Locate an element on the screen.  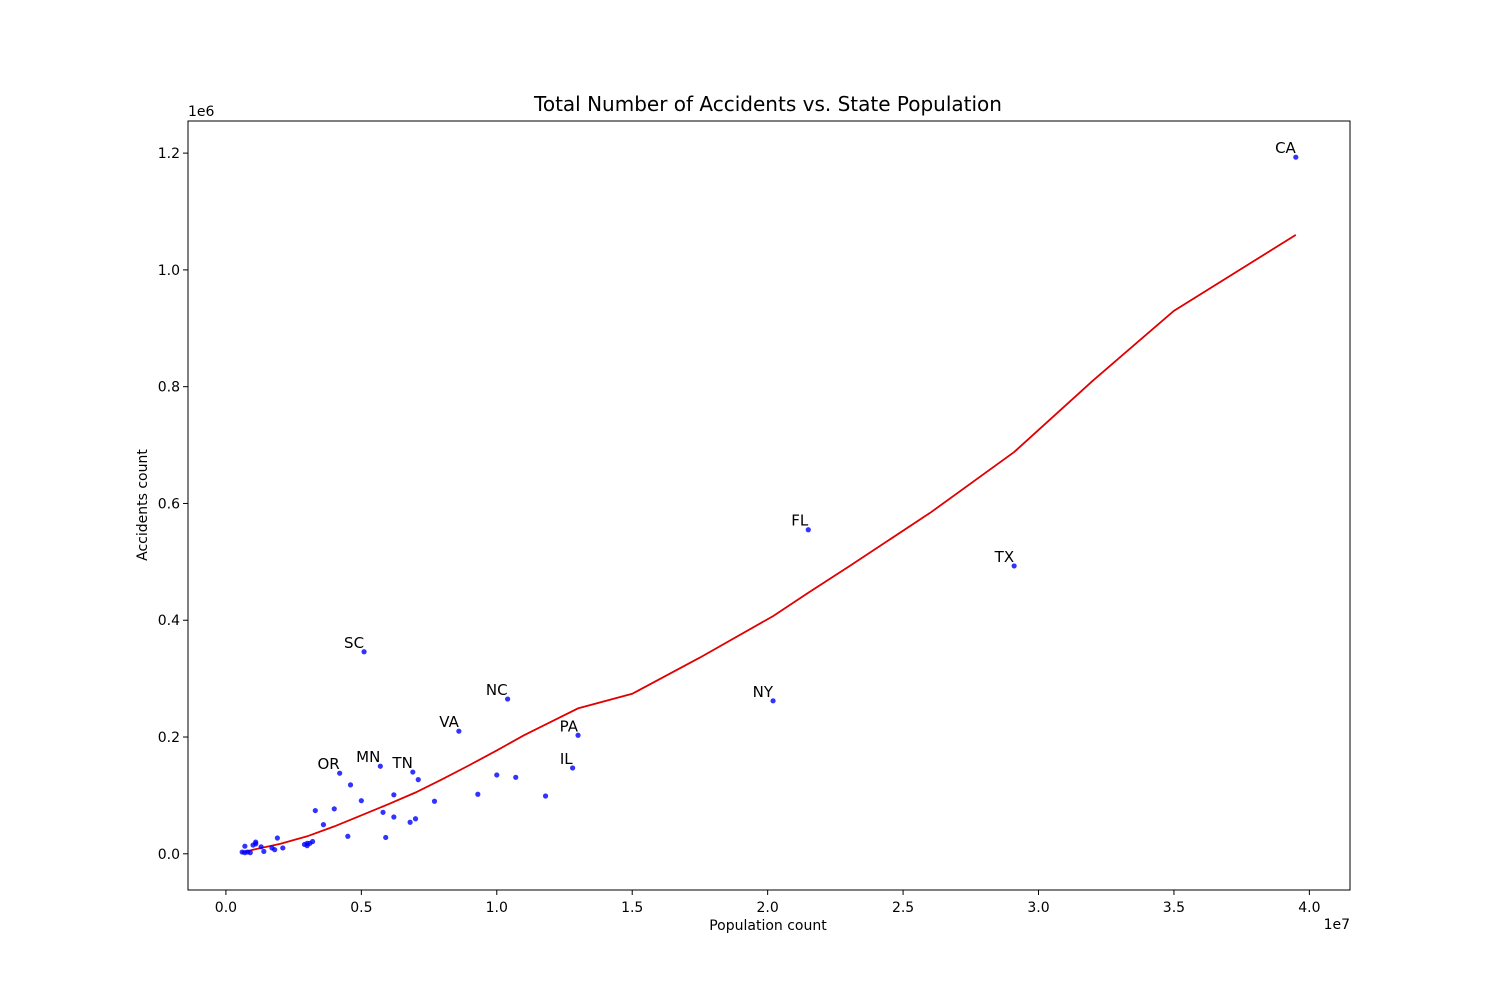
point-annotation: IL is located at coordinates (566, 759).